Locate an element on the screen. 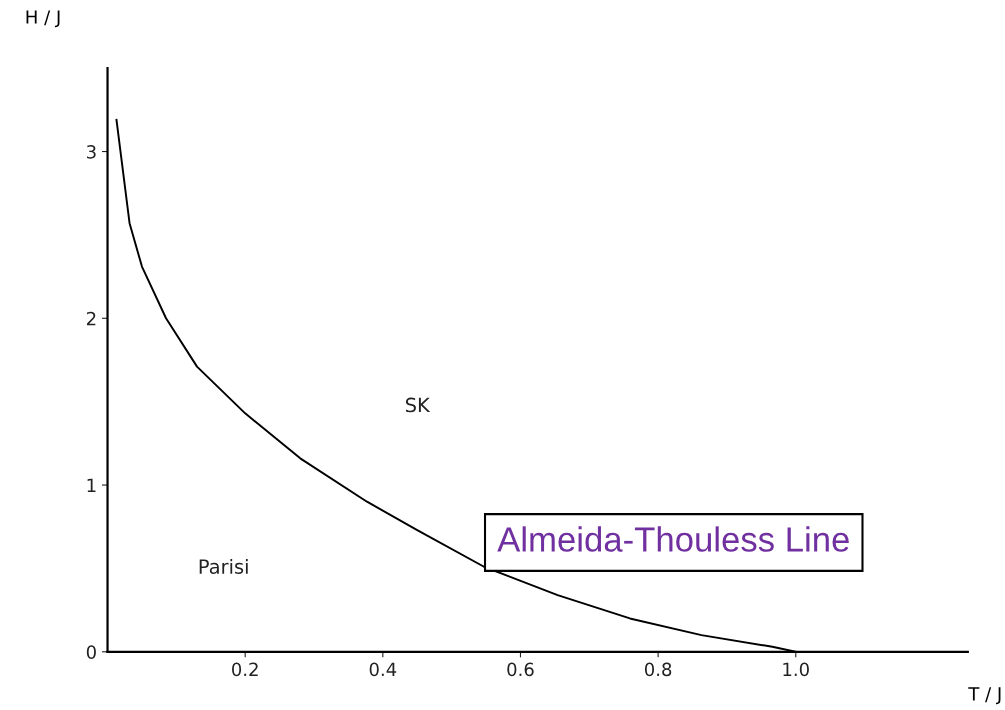  annotation: Parisi is located at coordinates (223, 566).